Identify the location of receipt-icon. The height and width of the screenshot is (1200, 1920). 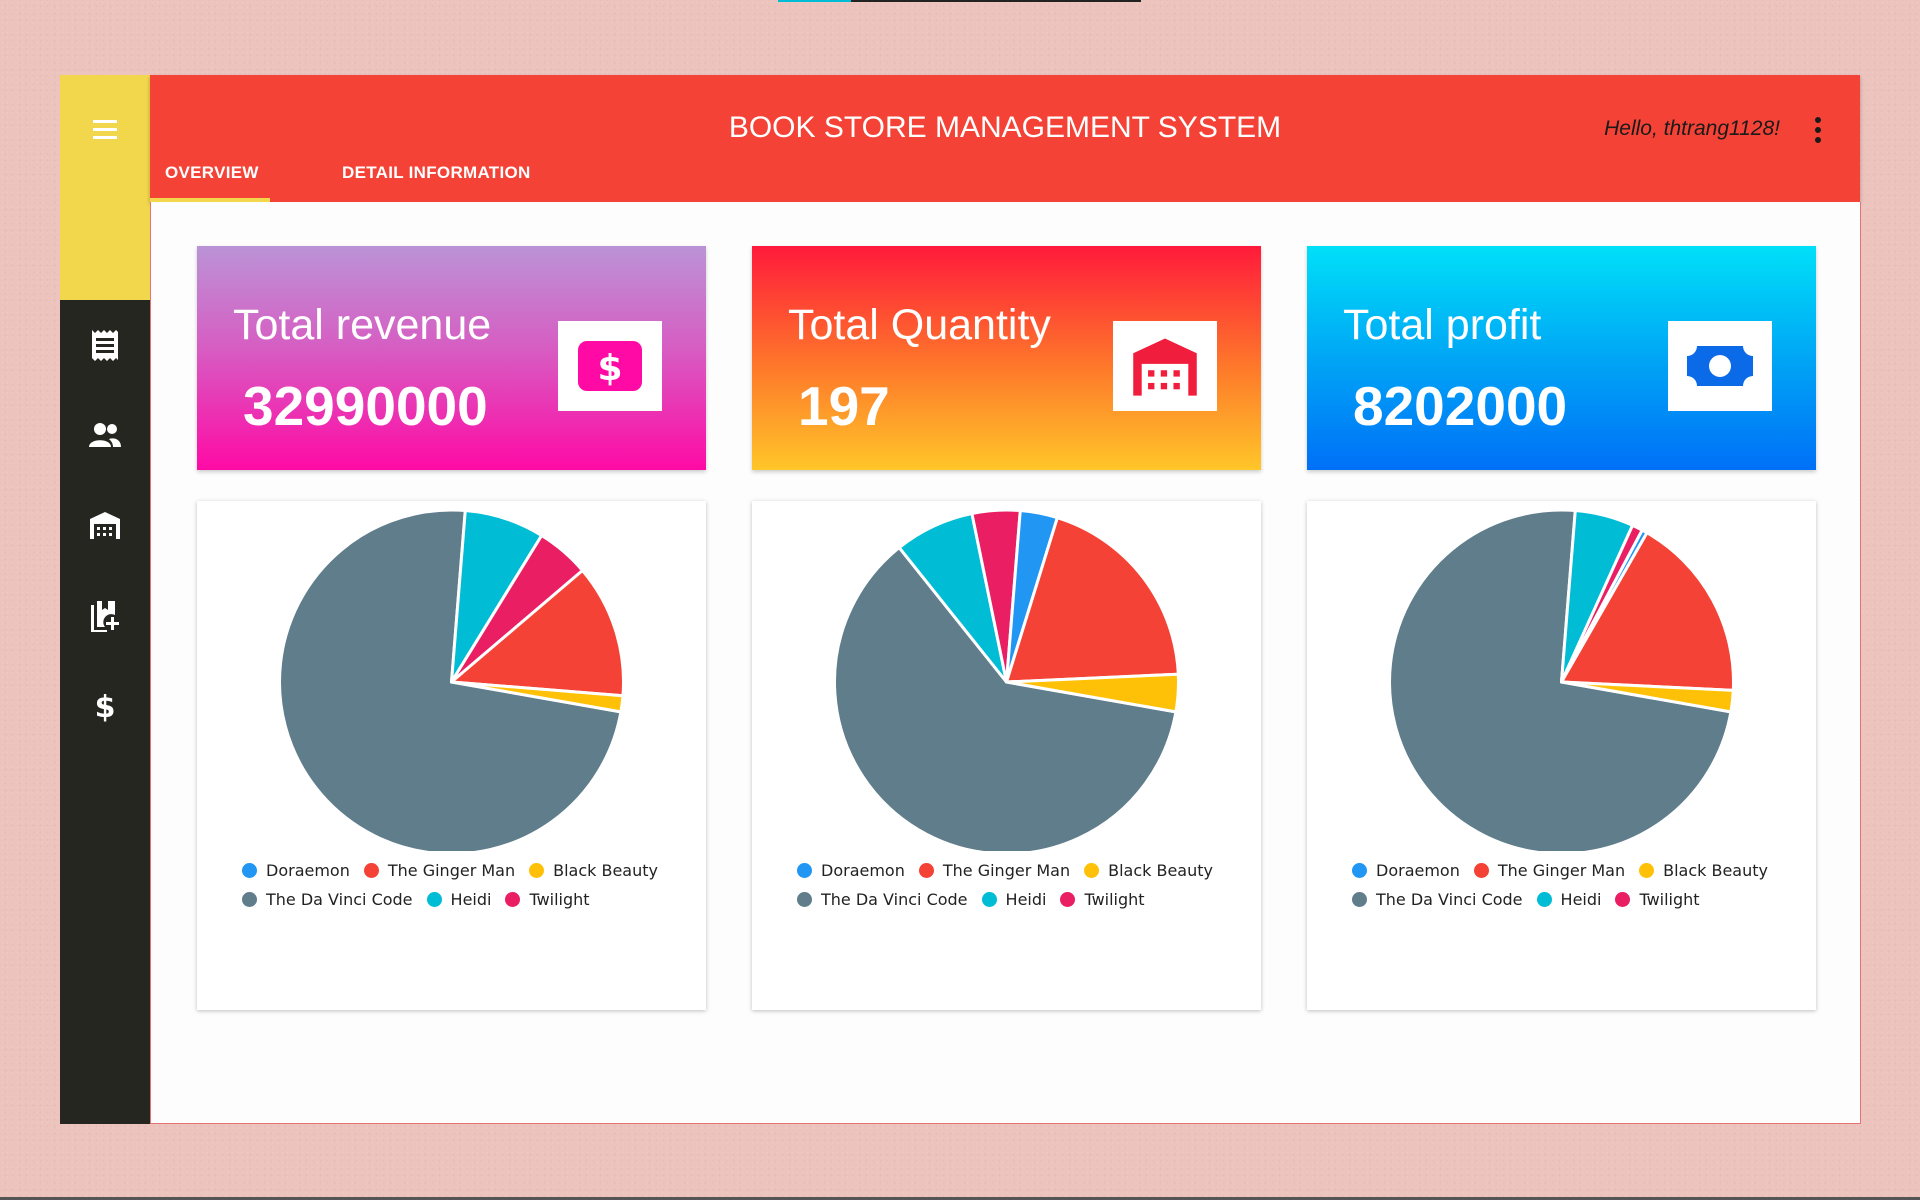
(105, 345).